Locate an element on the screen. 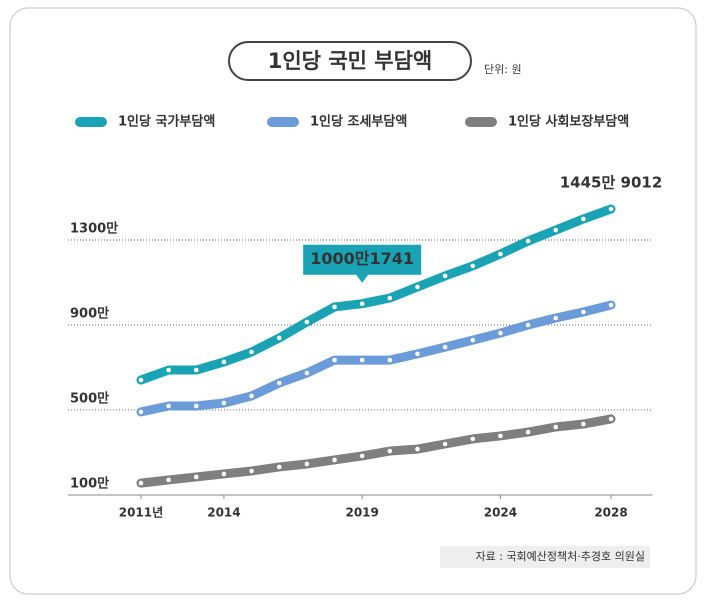 This screenshot has width=706, height=602. legend-label: 1인당 조세부담액 is located at coordinates (358, 122).